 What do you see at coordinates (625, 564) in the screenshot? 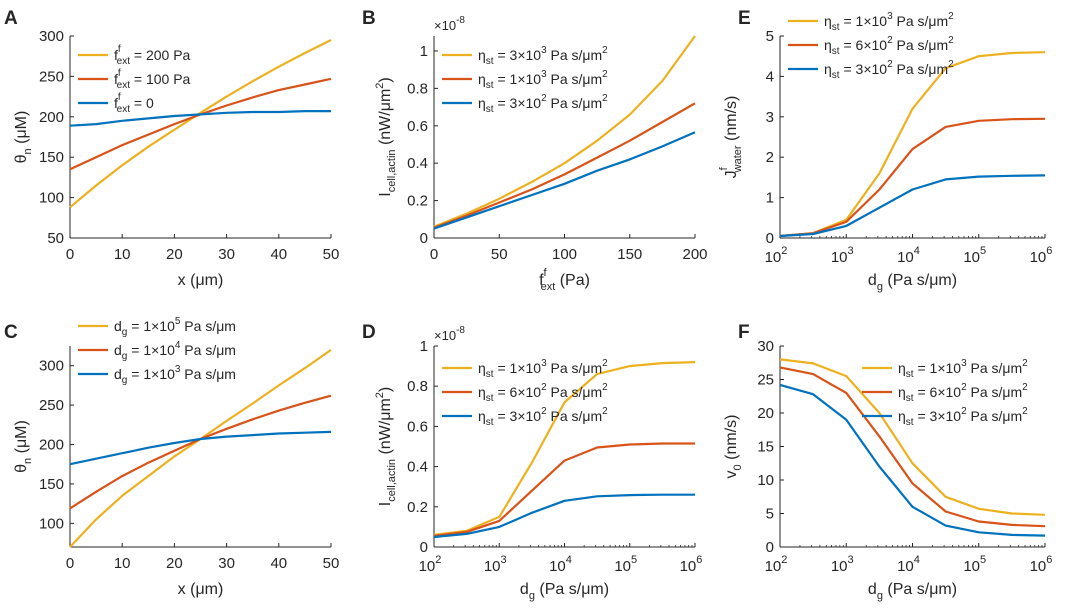
I see `x-tick-label: 105` at bounding box center [625, 564].